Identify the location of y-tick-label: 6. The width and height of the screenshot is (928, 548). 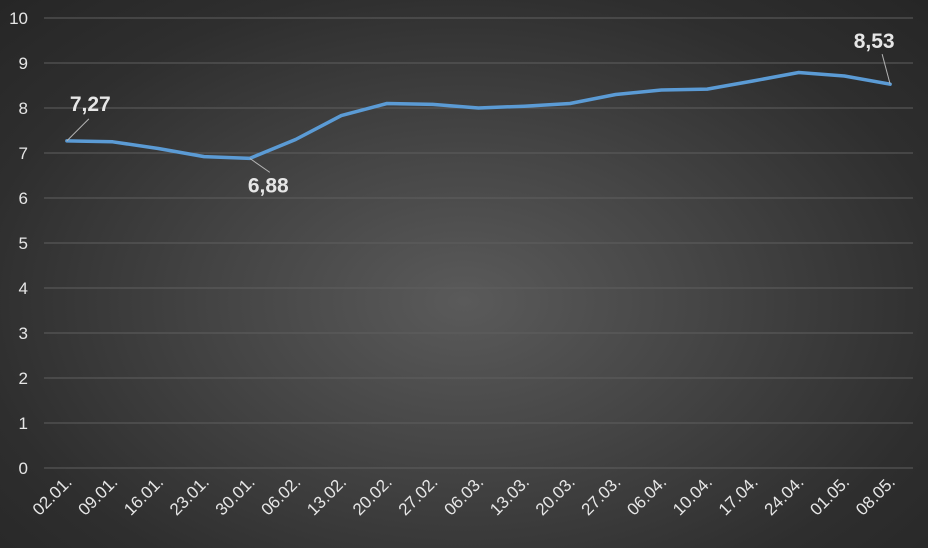
(23, 198).